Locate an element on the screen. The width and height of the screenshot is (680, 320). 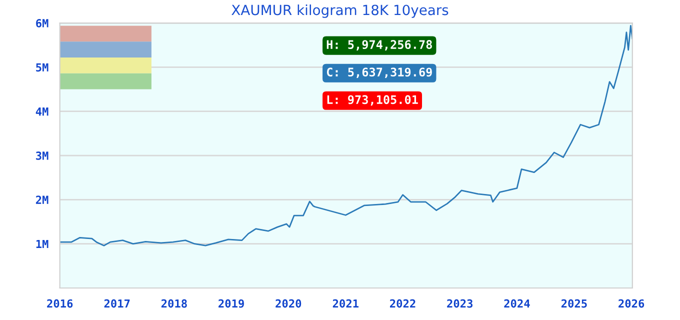
x-tick-label: 2017 is located at coordinates (117, 303).